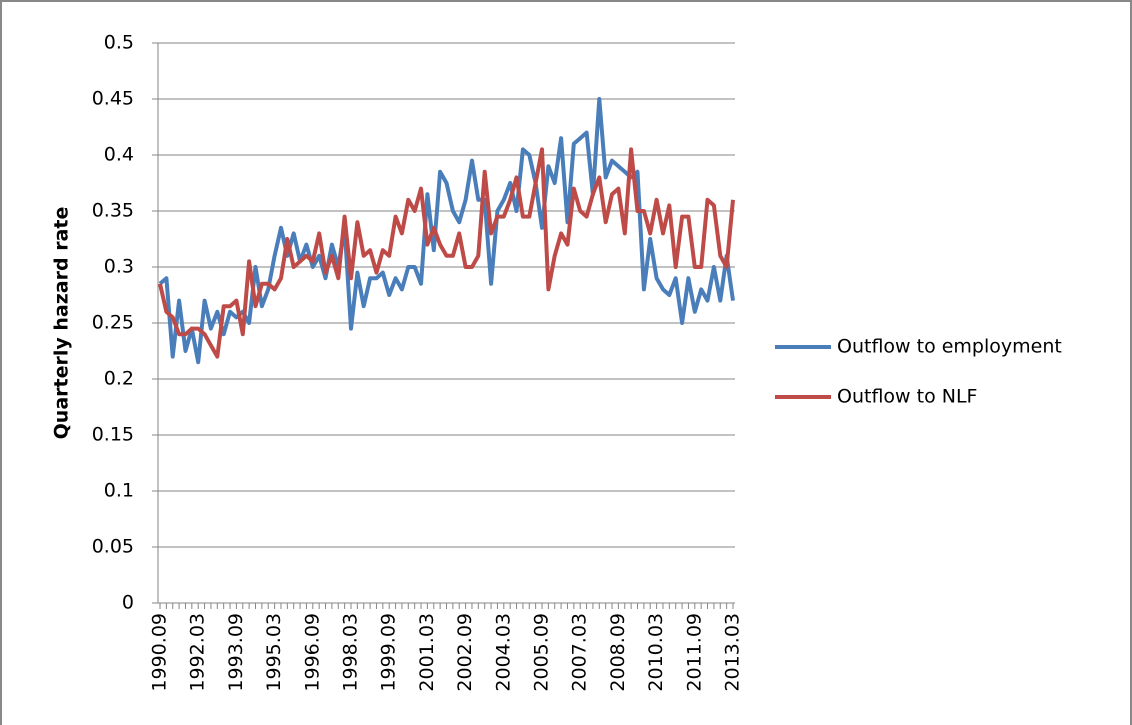 The height and width of the screenshot is (725, 1132). I want to click on x-tick-label: 1993.09, so click(236, 652).